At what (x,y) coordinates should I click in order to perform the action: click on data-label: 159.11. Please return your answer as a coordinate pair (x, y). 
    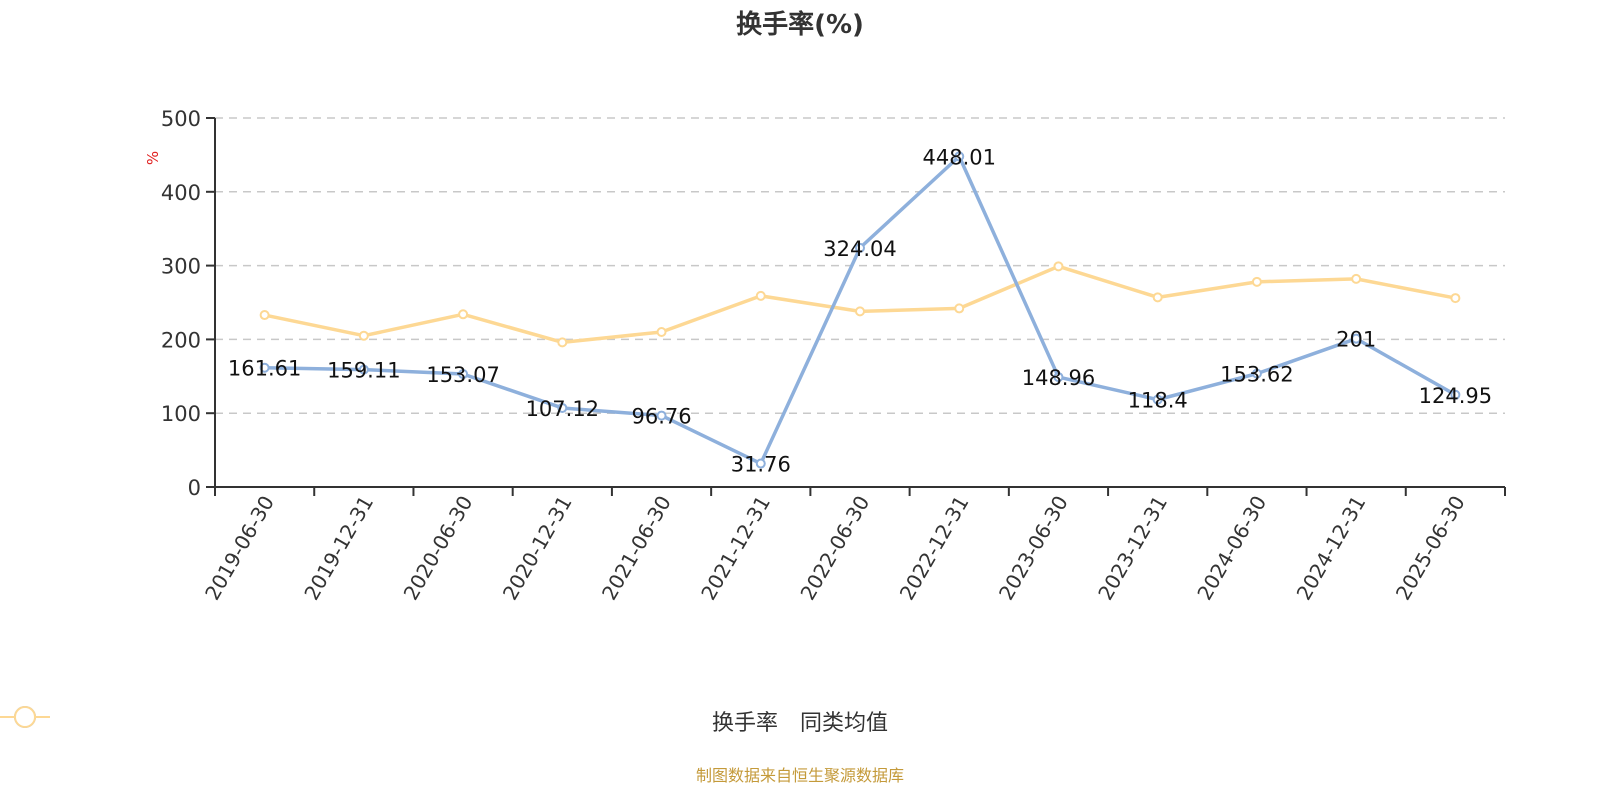
    Looking at the image, I should click on (363, 371).